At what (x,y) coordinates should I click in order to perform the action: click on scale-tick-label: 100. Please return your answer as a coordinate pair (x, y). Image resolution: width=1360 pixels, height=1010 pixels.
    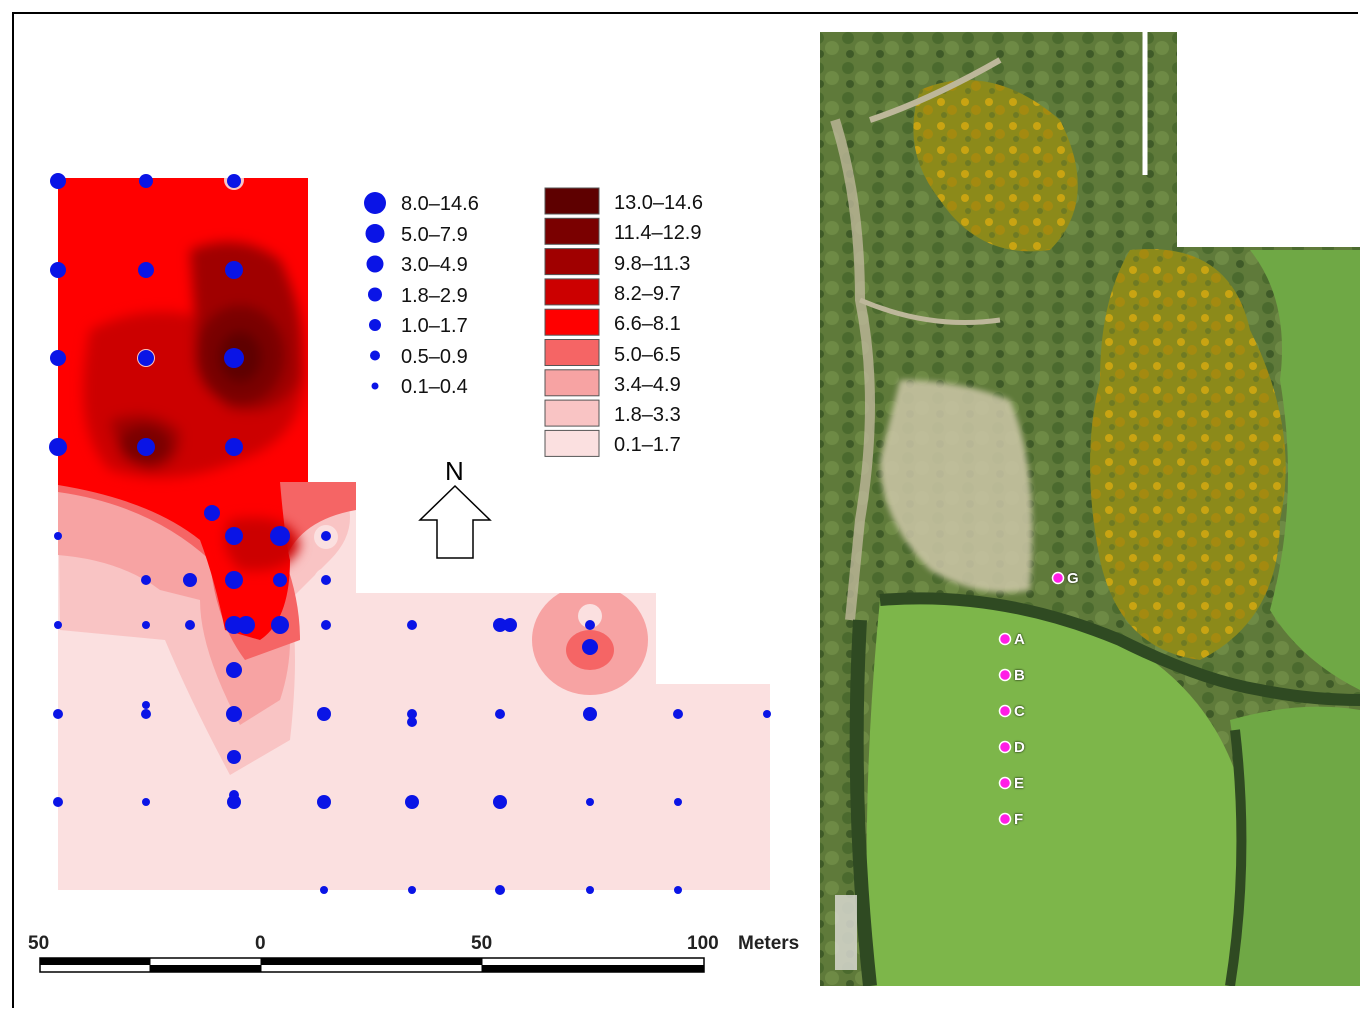
    Looking at the image, I should click on (703, 943).